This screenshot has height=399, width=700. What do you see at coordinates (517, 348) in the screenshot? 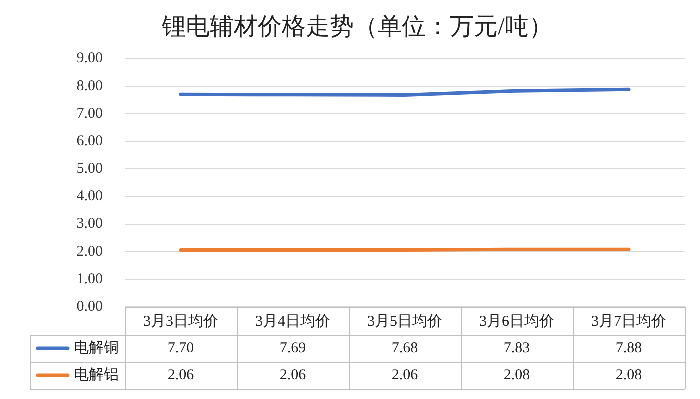
I see `data-label: 7.83` at bounding box center [517, 348].